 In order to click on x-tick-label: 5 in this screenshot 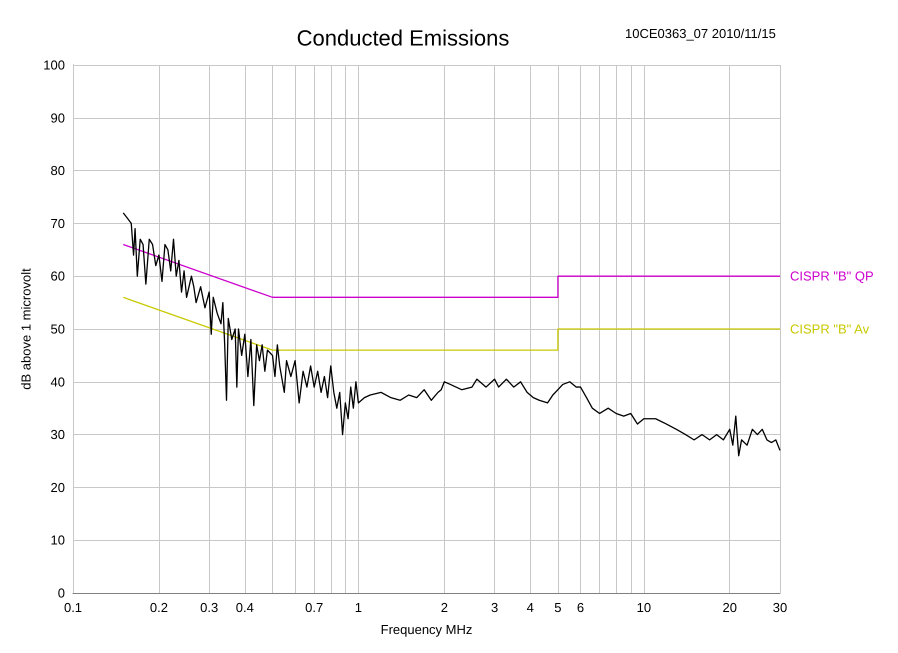, I will do `click(558, 607)`.